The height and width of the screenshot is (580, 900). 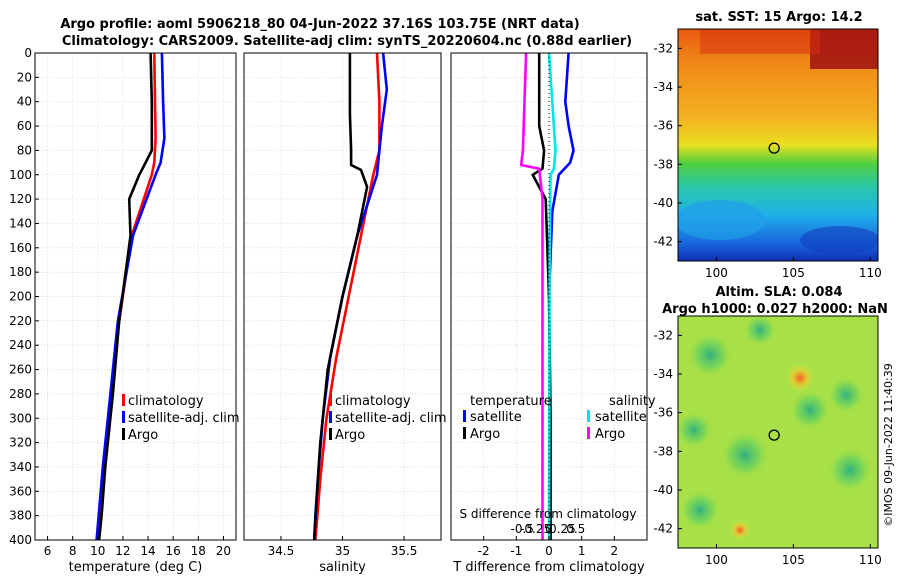 What do you see at coordinates (484, 551) in the screenshot?
I see `x-tick-label: -2` at bounding box center [484, 551].